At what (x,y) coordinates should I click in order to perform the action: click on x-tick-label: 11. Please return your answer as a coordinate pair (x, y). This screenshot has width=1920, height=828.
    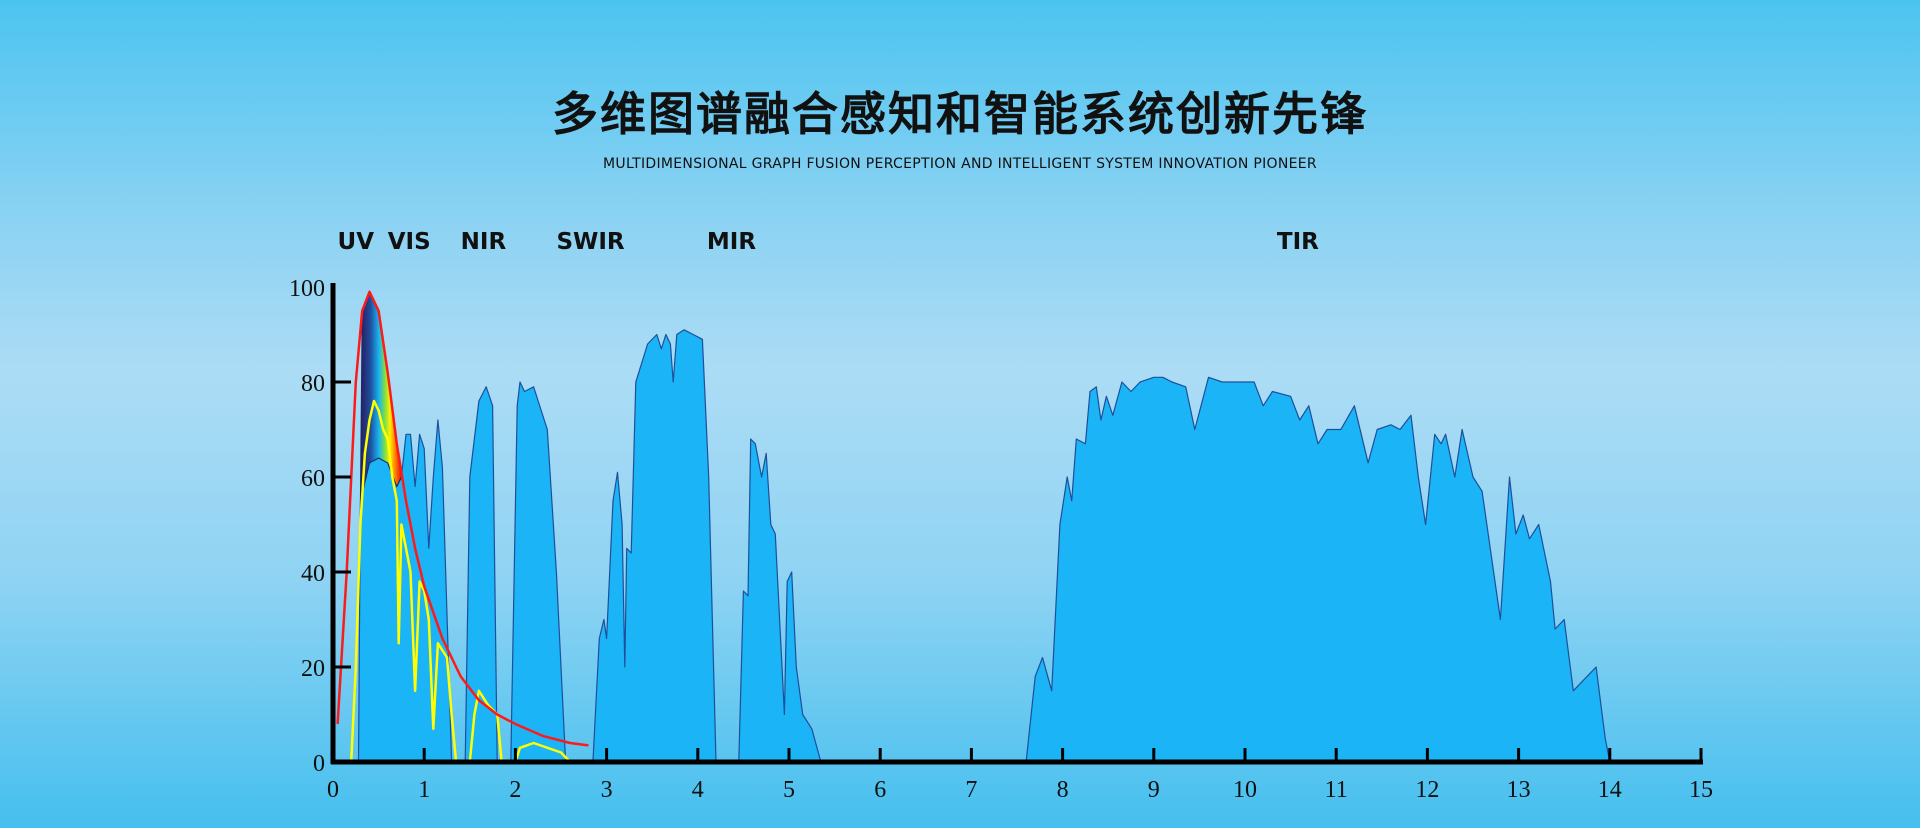
    Looking at the image, I should click on (1336, 790).